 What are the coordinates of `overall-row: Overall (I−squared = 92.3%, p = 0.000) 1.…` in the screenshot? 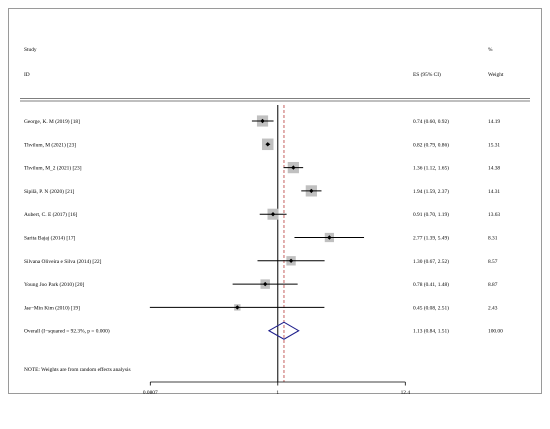 It's located at (263, 330).